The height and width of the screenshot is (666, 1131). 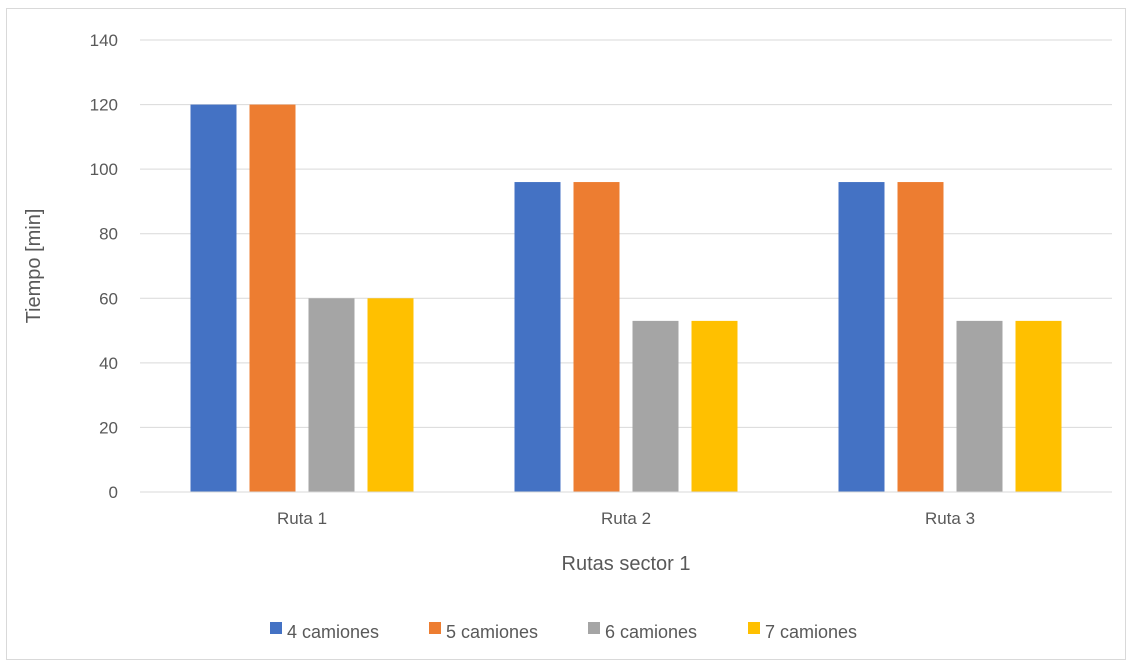 I want to click on y-tick-labels: 0 20 40 60 80 100 120 140, so click(x=104, y=266).